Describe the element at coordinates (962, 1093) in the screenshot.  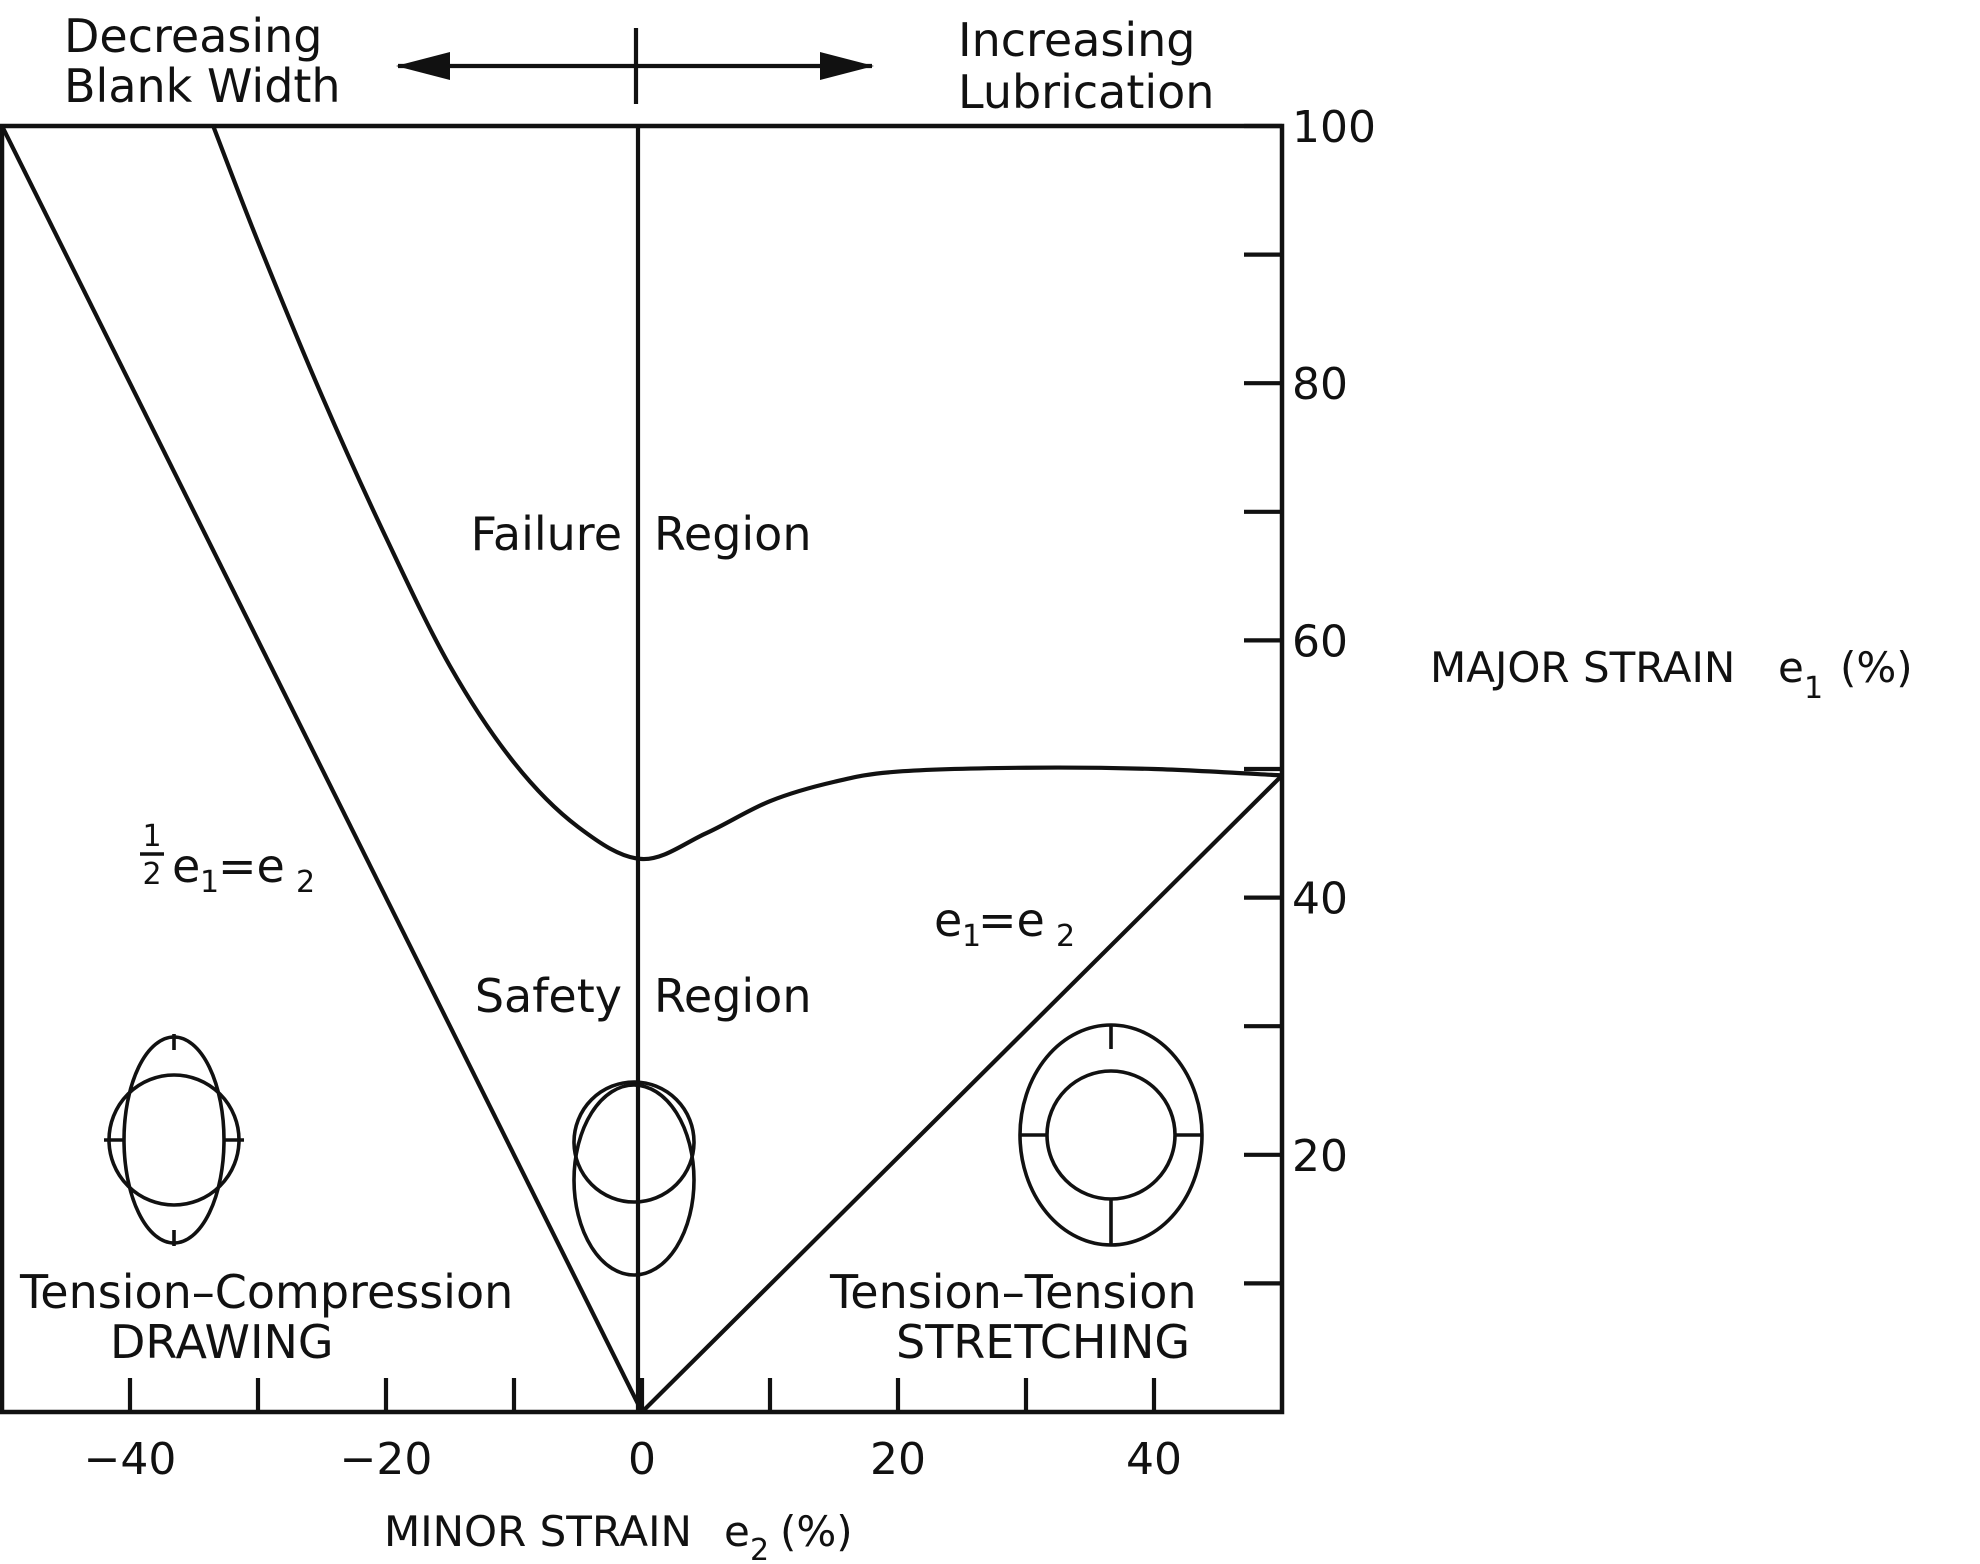
I see `equibiaxial-line` at that location.